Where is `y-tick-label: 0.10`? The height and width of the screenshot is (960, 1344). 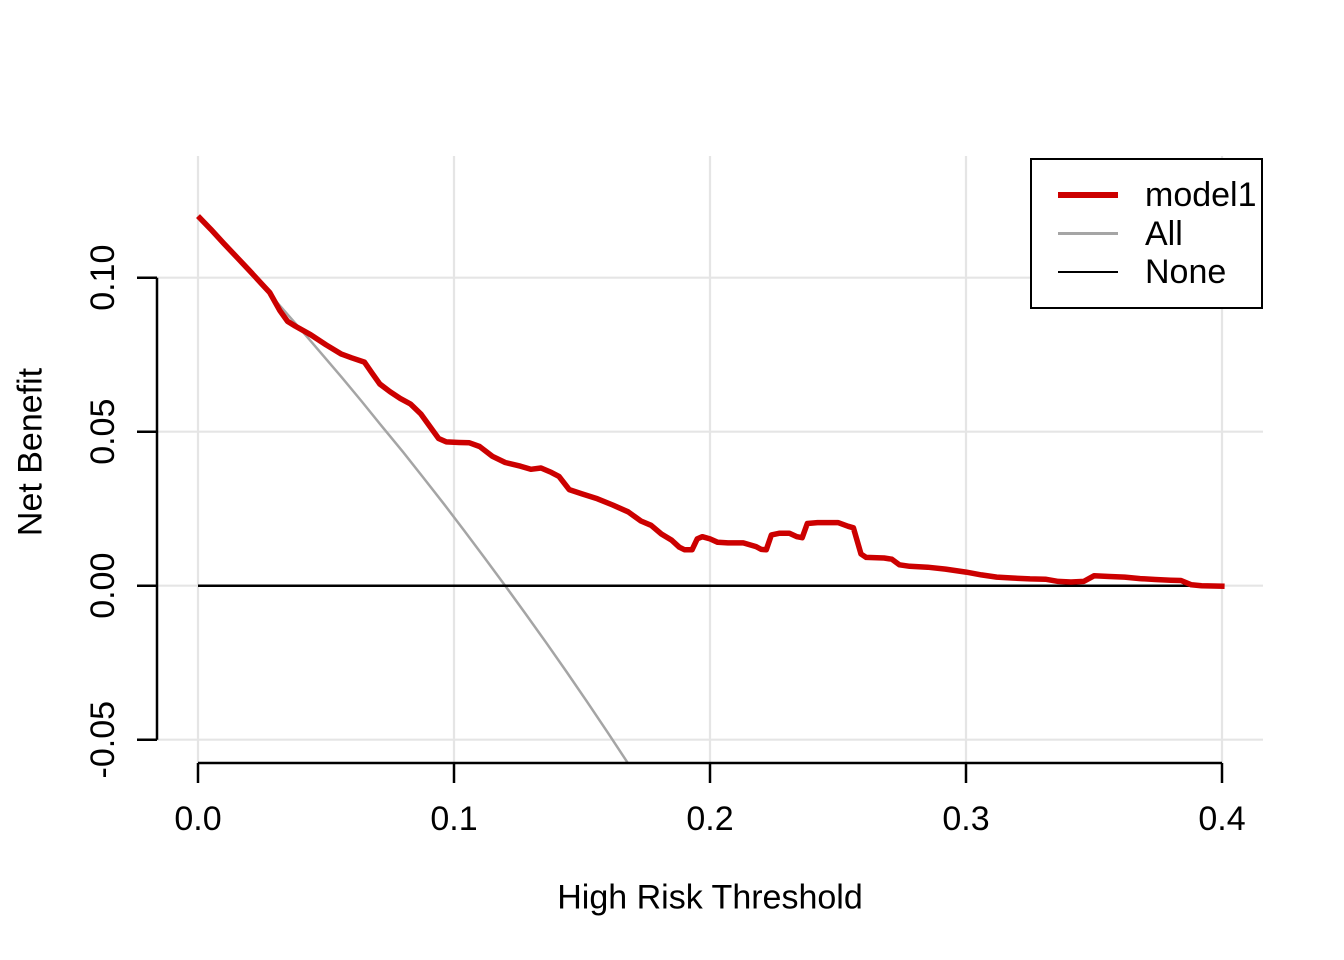
y-tick-label: 0.10 is located at coordinates (103, 278).